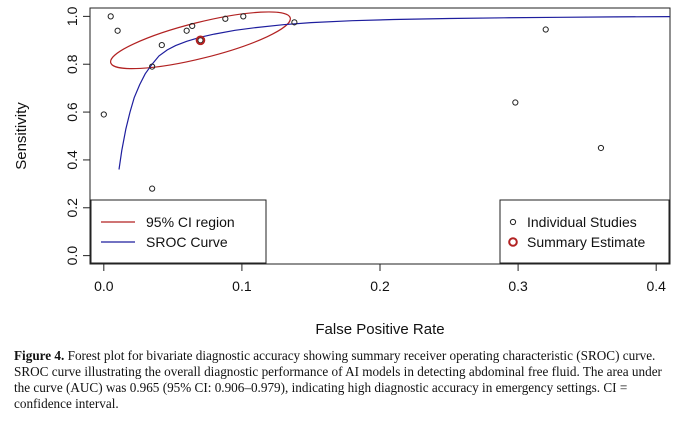 The width and height of the screenshot is (680, 431). What do you see at coordinates (72, 256) in the screenshot?
I see `y-tick-label: 0.0` at bounding box center [72, 256].